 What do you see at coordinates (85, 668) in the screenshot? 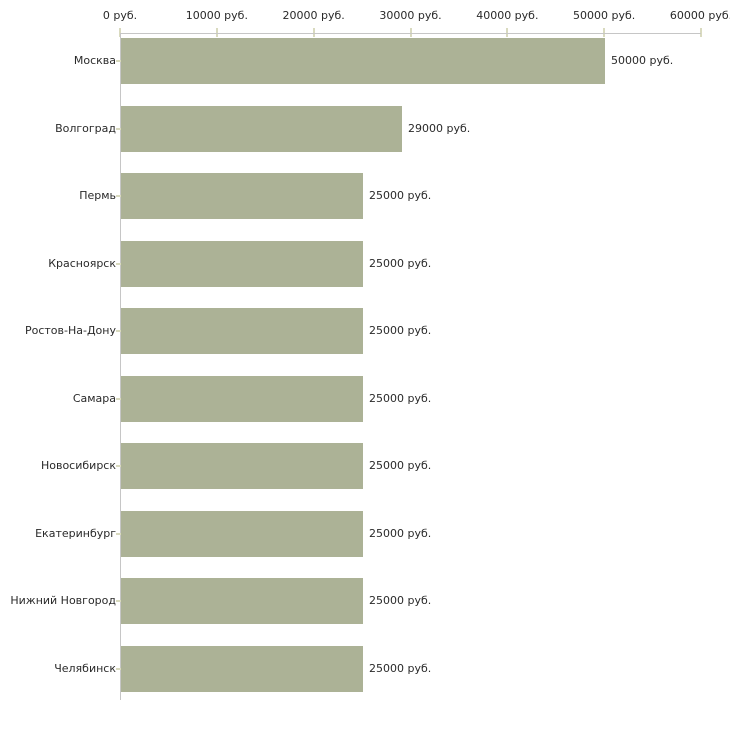
I see `category-label: Челябинск` at bounding box center [85, 668].